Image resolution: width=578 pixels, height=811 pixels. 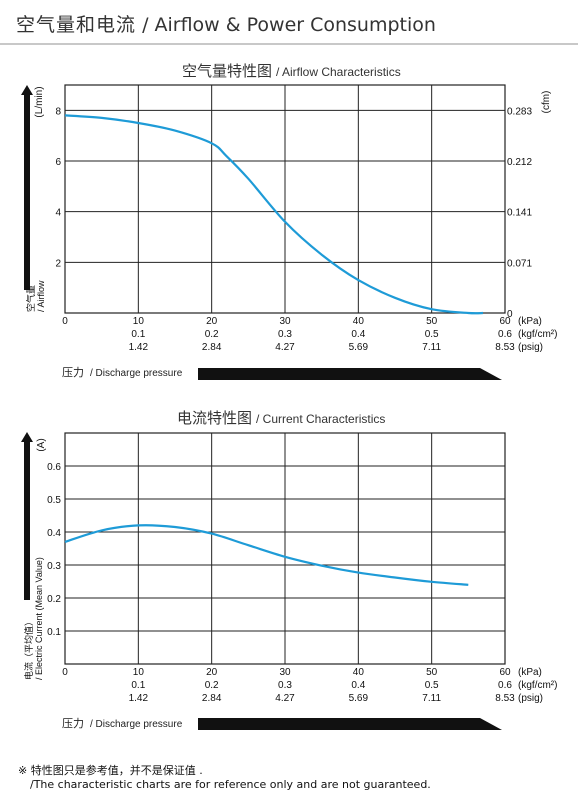 What do you see at coordinates (138, 334) in the screenshot?
I see `airflow-x-tick-kgf: 0.1` at bounding box center [138, 334].